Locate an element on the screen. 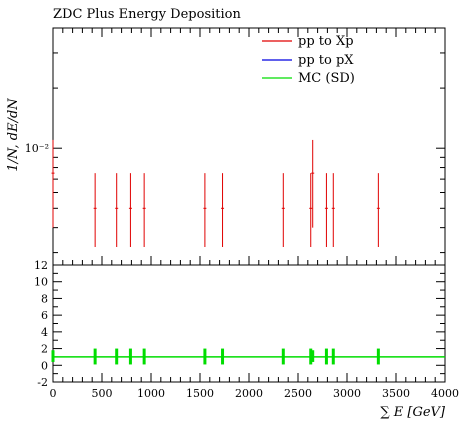  ratio-x-ticks: 0 500 1000 1500 2000 2500 3000 3500 4000 is located at coordinates (254, 386).